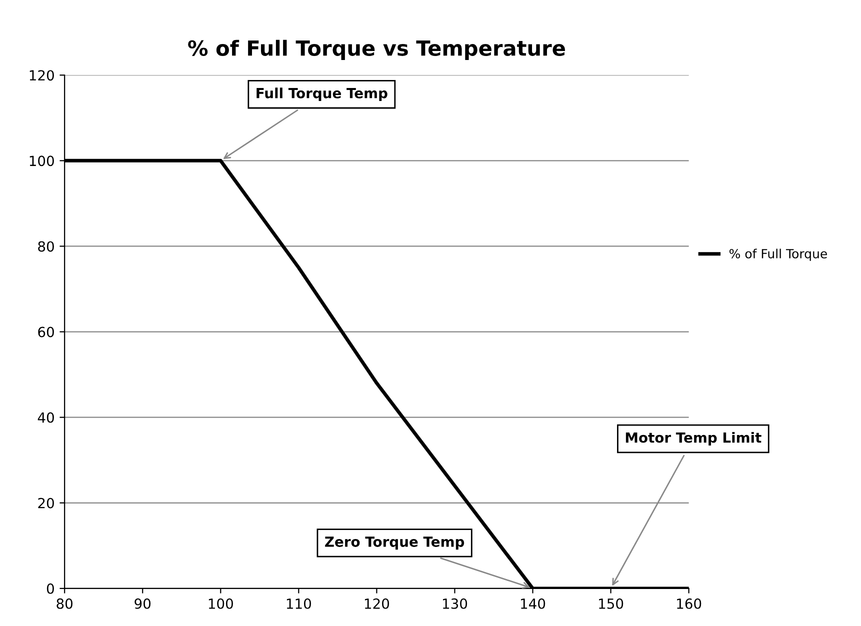 This screenshot has width=861, height=626. What do you see at coordinates (611, 603) in the screenshot?
I see `x-tick-label: 150` at bounding box center [611, 603].